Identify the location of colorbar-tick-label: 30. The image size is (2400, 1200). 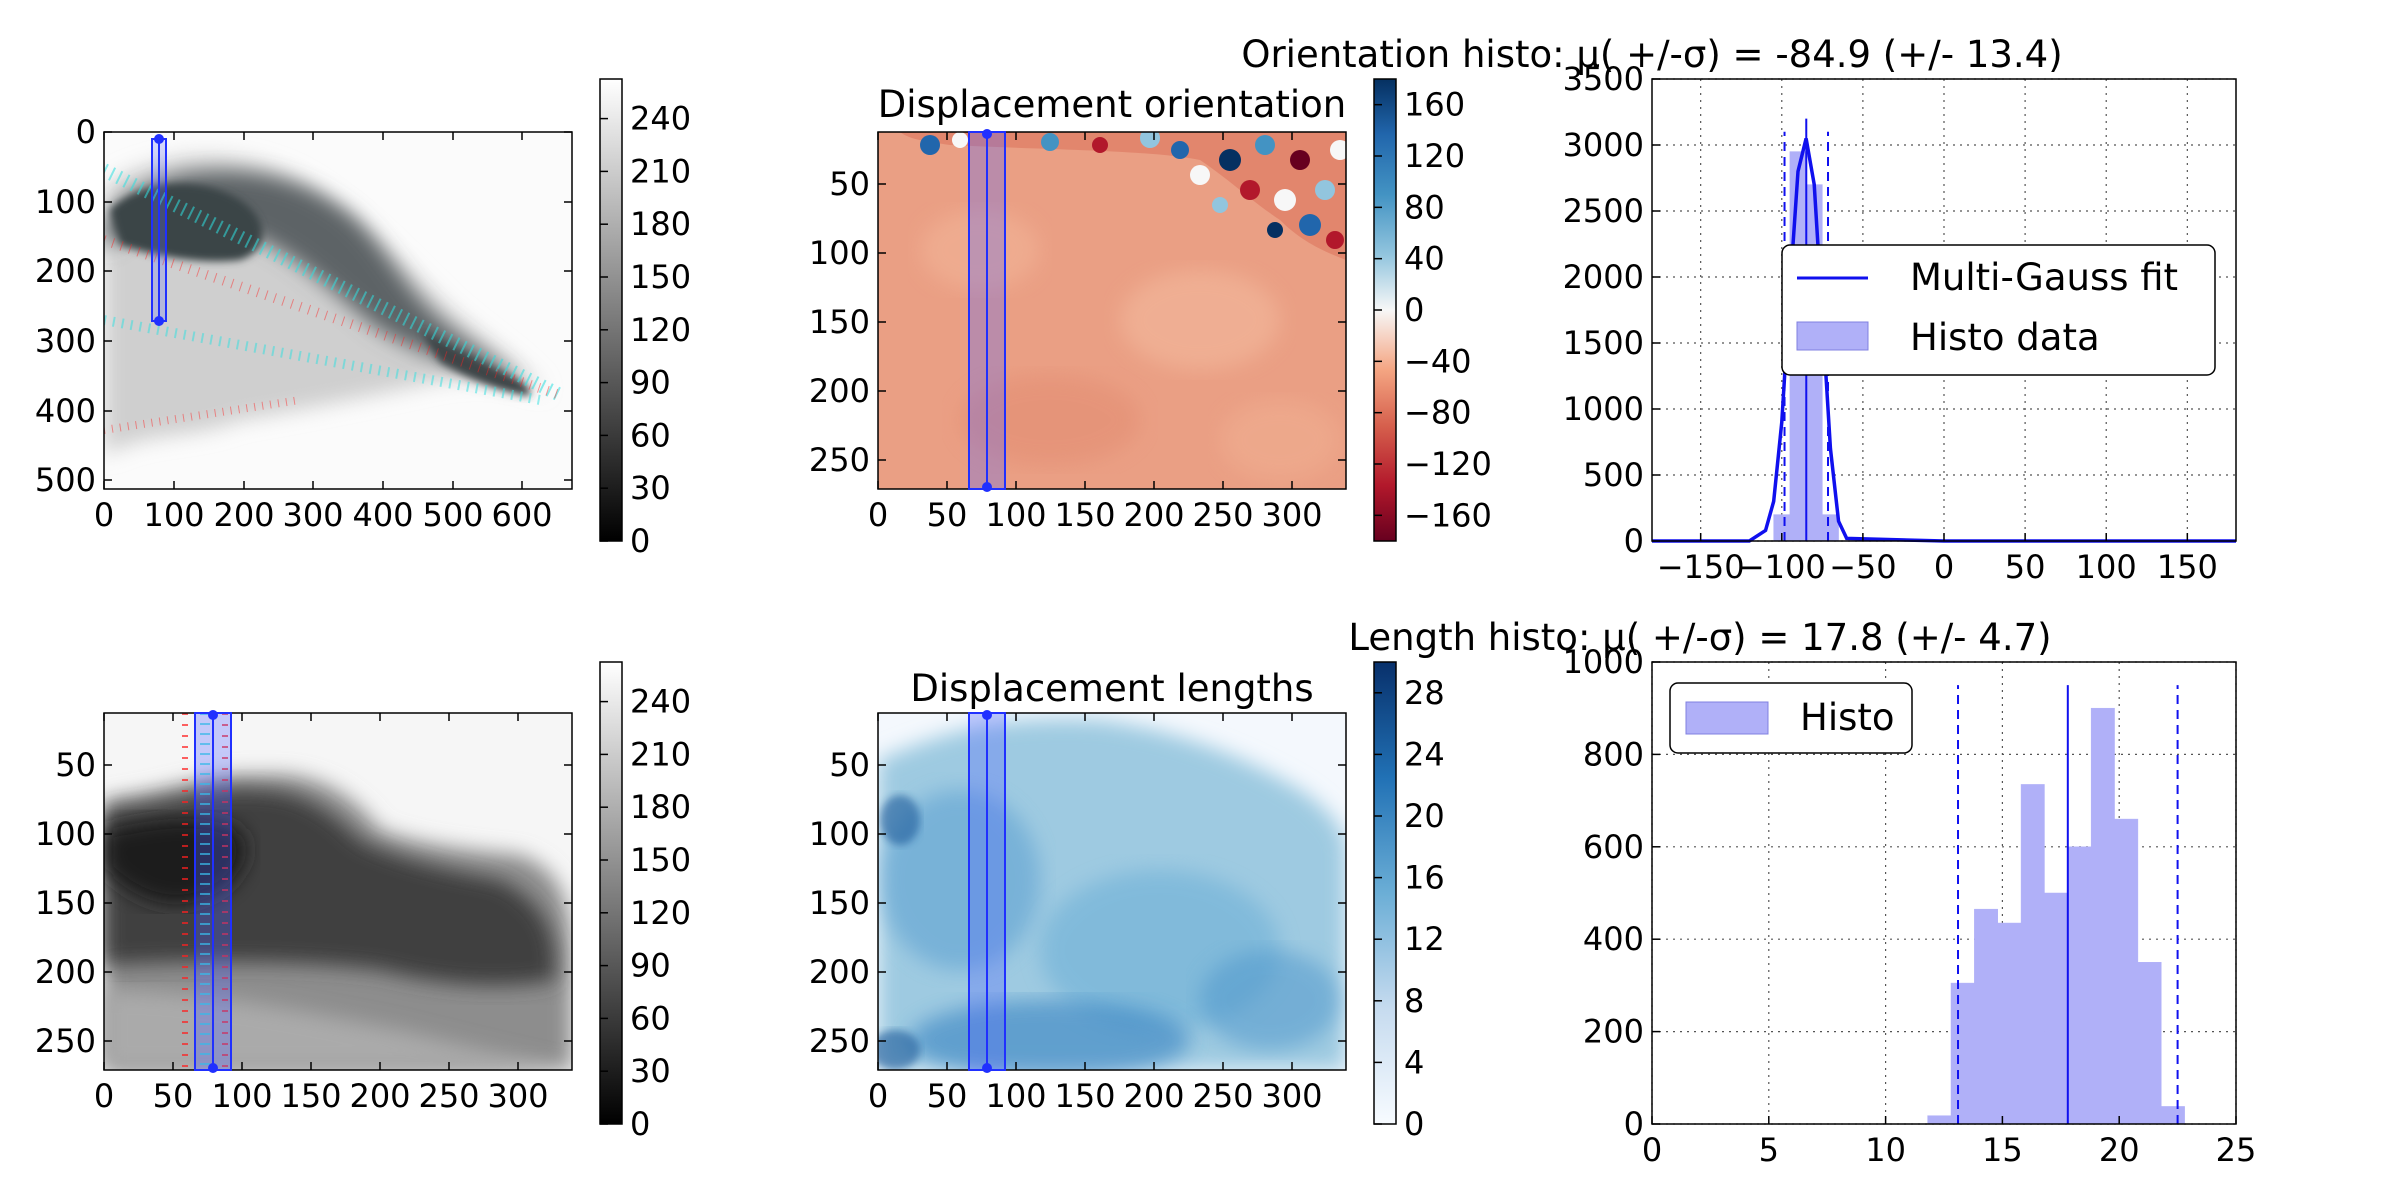
(650, 1071).